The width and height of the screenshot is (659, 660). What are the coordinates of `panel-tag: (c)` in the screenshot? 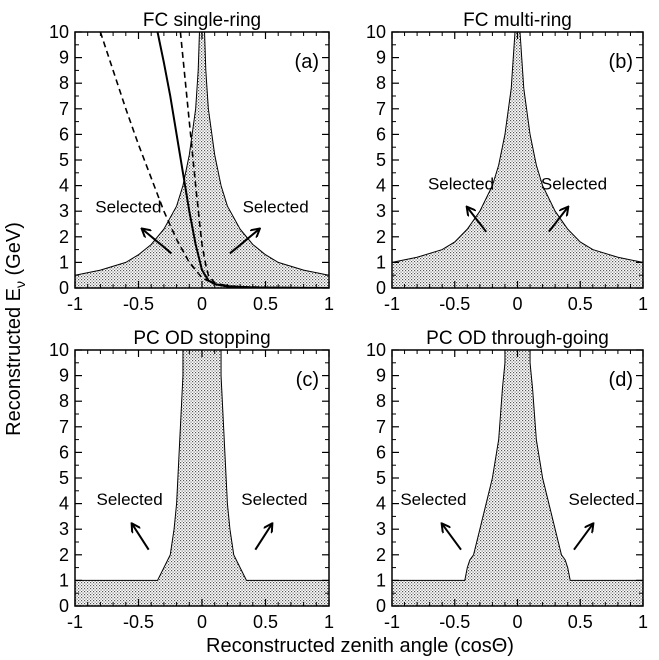 It's located at (307, 380).